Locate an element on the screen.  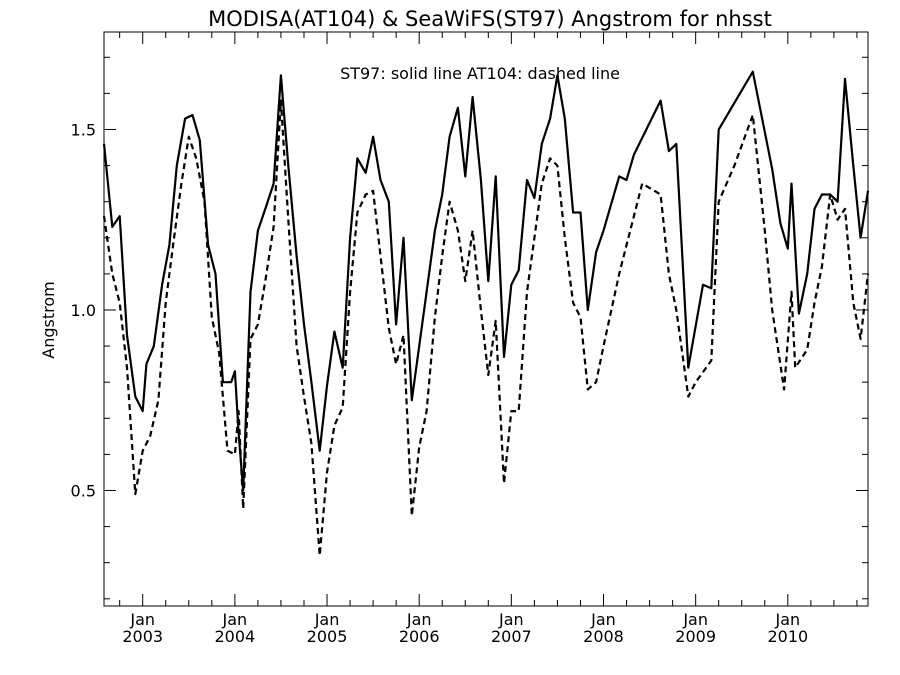
x-tick-year-label: 2005 is located at coordinates (327, 636).